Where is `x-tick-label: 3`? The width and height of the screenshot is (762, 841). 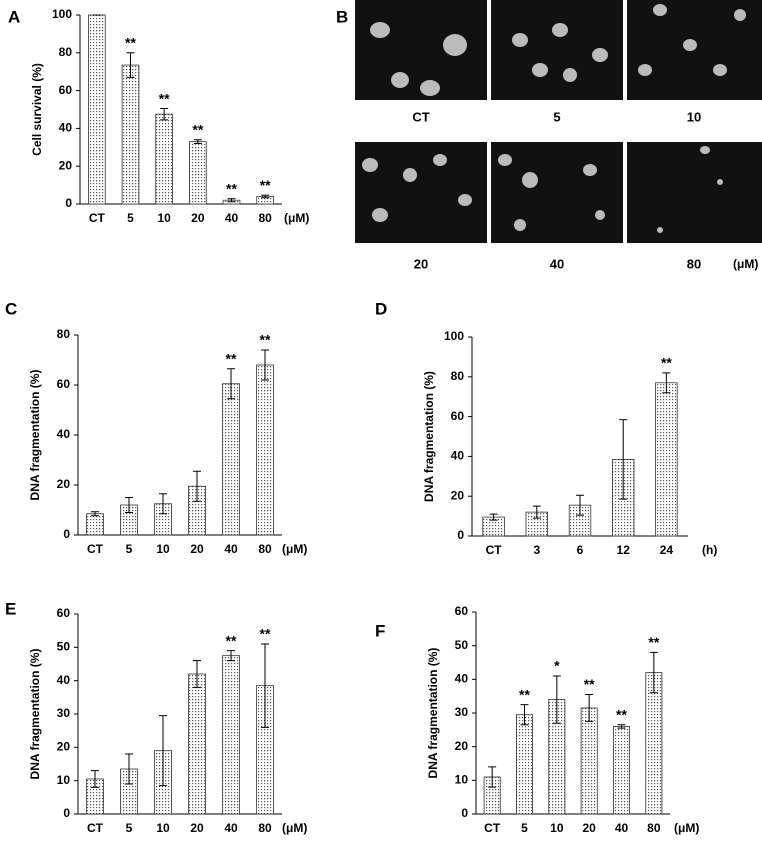
x-tick-label: 3 is located at coordinates (536, 550).